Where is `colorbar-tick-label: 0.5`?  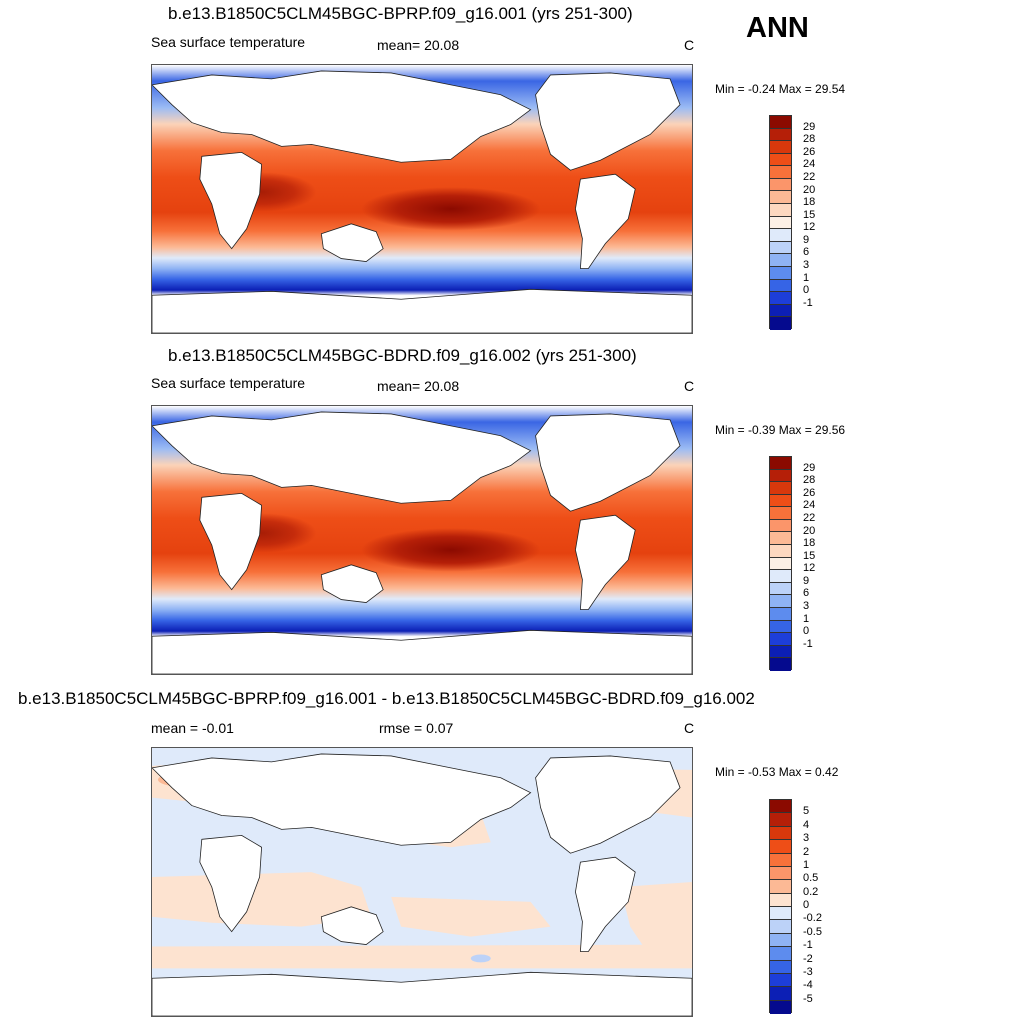
colorbar-tick-label: 0.5 is located at coordinates (811, 878).